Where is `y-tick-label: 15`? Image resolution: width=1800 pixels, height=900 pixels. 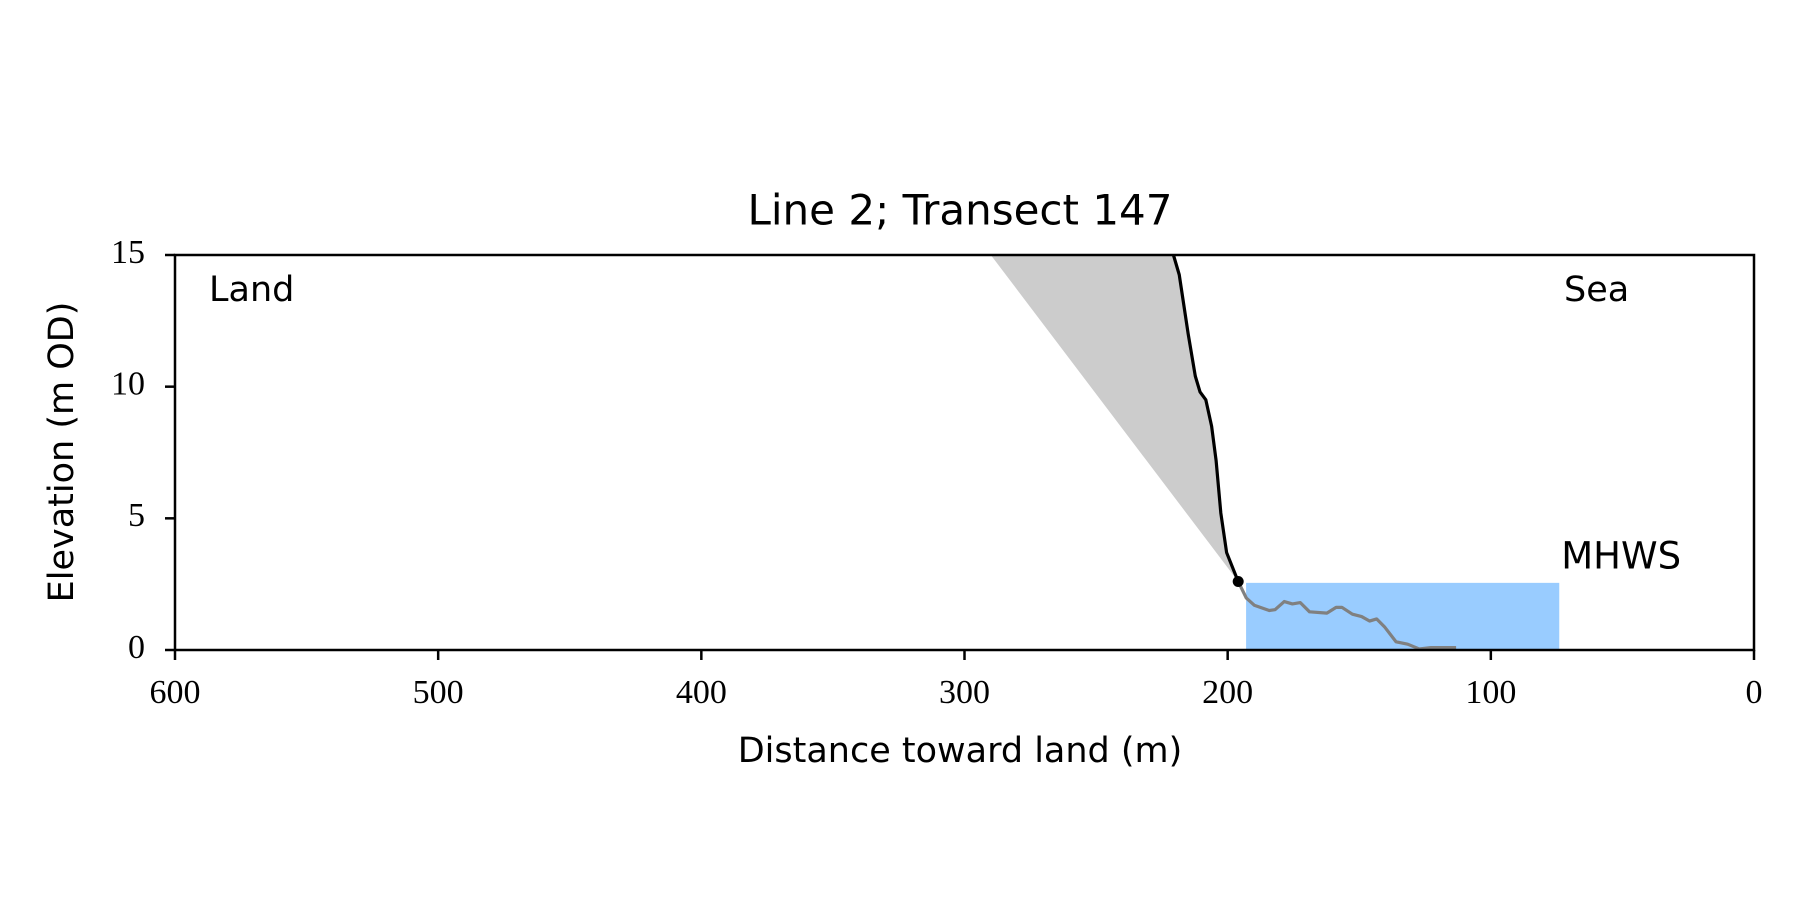
y-tick-label: 15 is located at coordinates (128, 252).